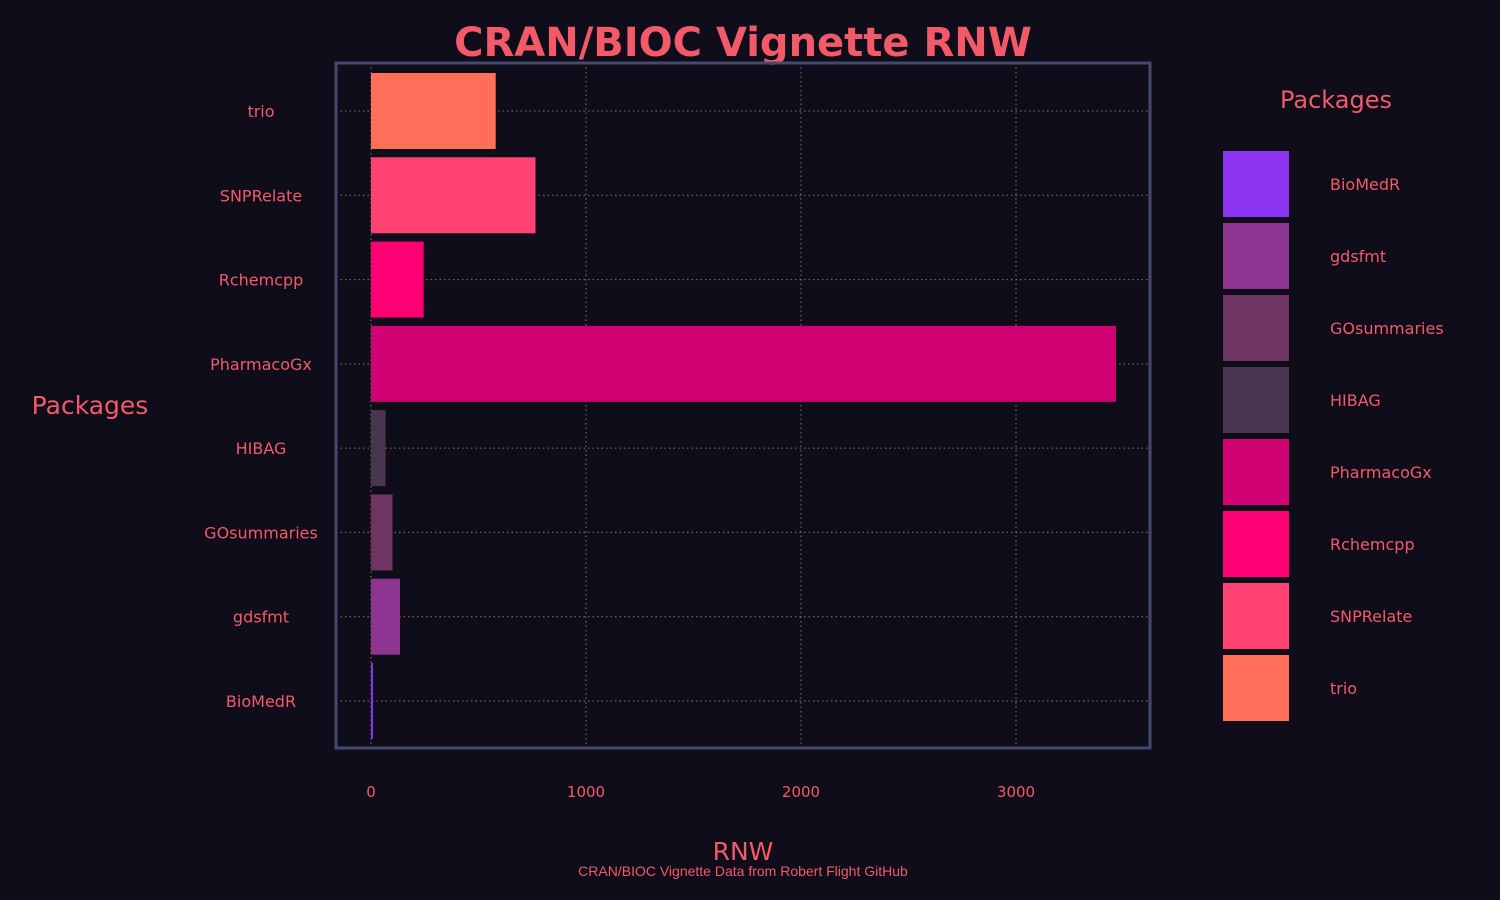 This screenshot has height=900, width=1500. I want to click on bar-trio, so click(433, 111).